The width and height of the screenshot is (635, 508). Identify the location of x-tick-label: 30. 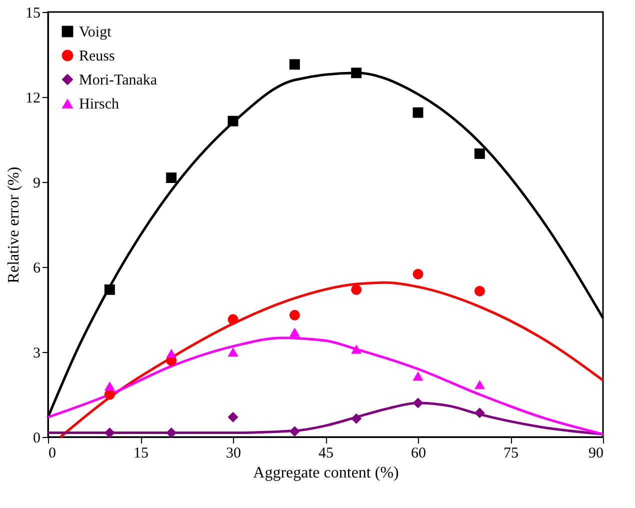
(233, 454).